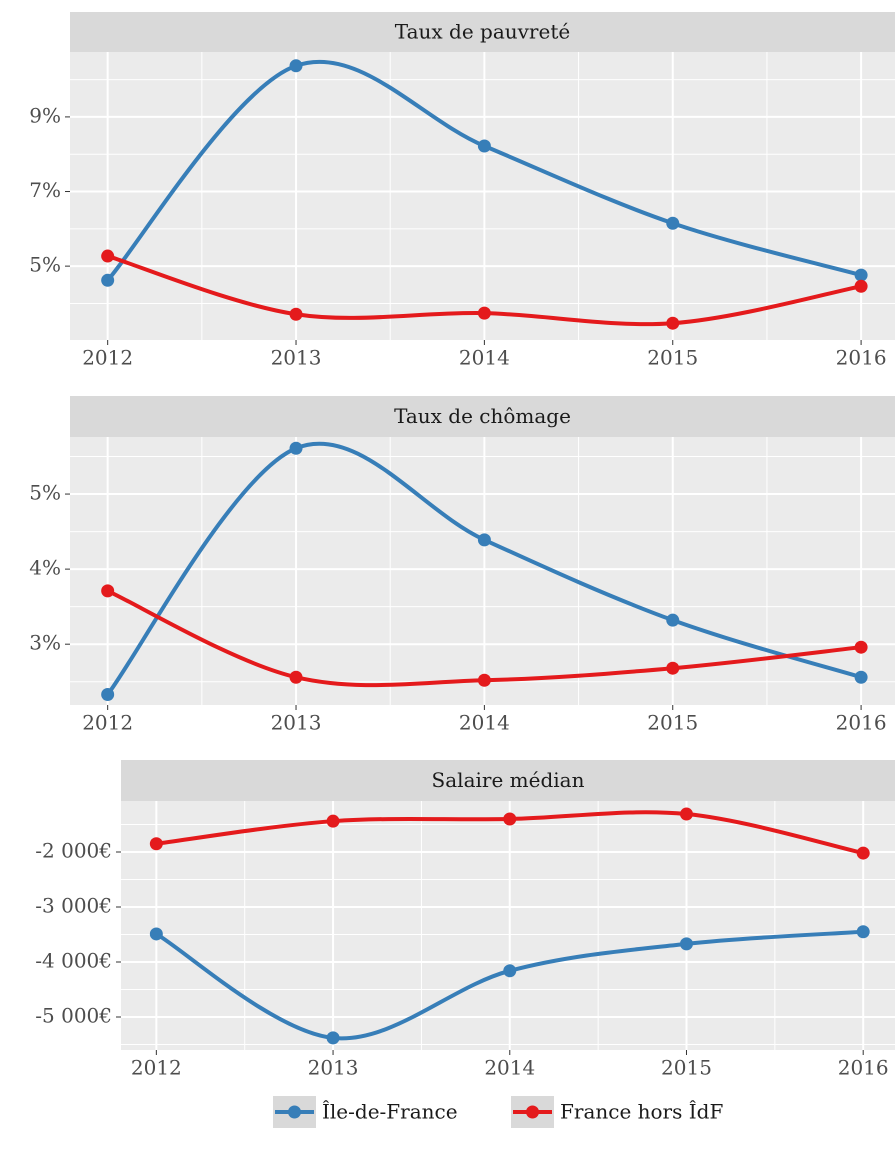 The width and height of the screenshot is (895, 1158). What do you see at coordinates (390, 1112) in the screenshot?
I see `legend-label: Île-de-France` at bounding box center [390, 1112].